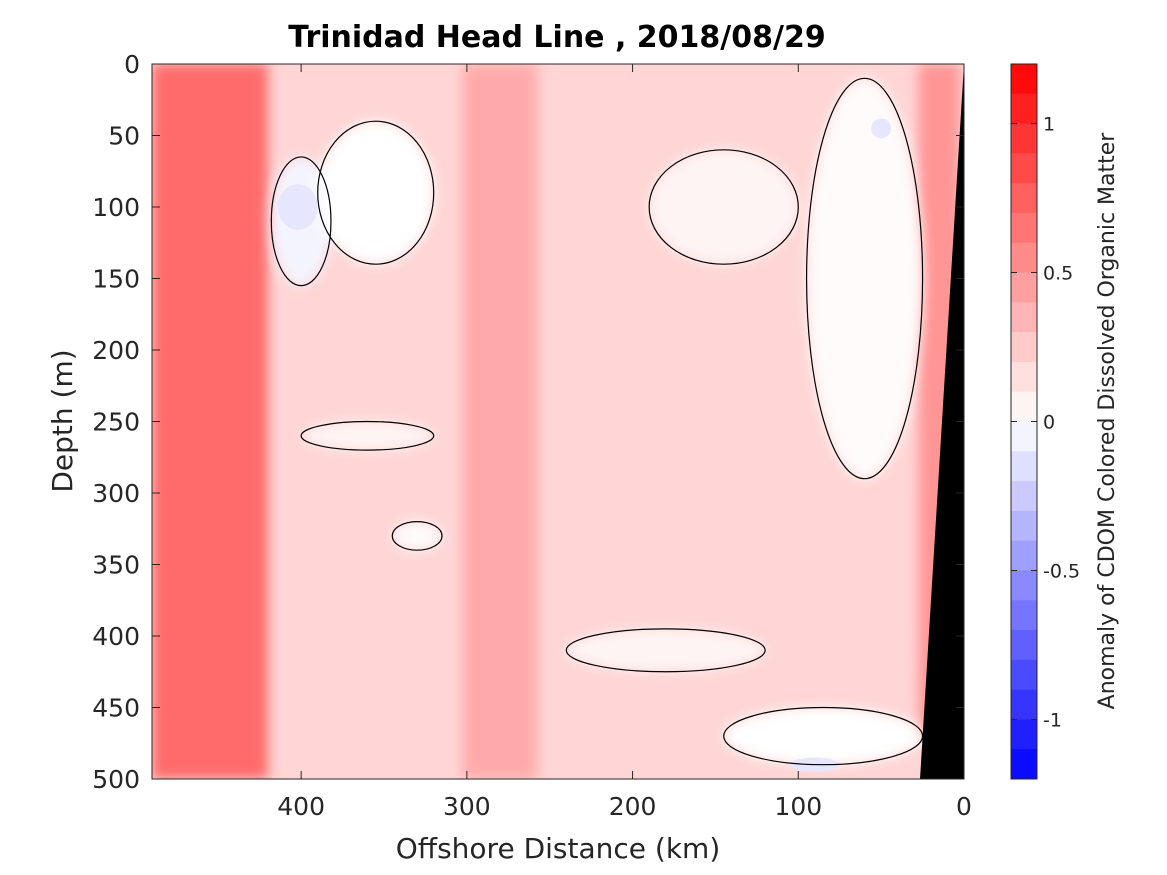 This screenshot has width=1167, height=875. Describe the element at coordinates (116, 636) in the screenshot. I see `y-tick-label: 400` at that location.